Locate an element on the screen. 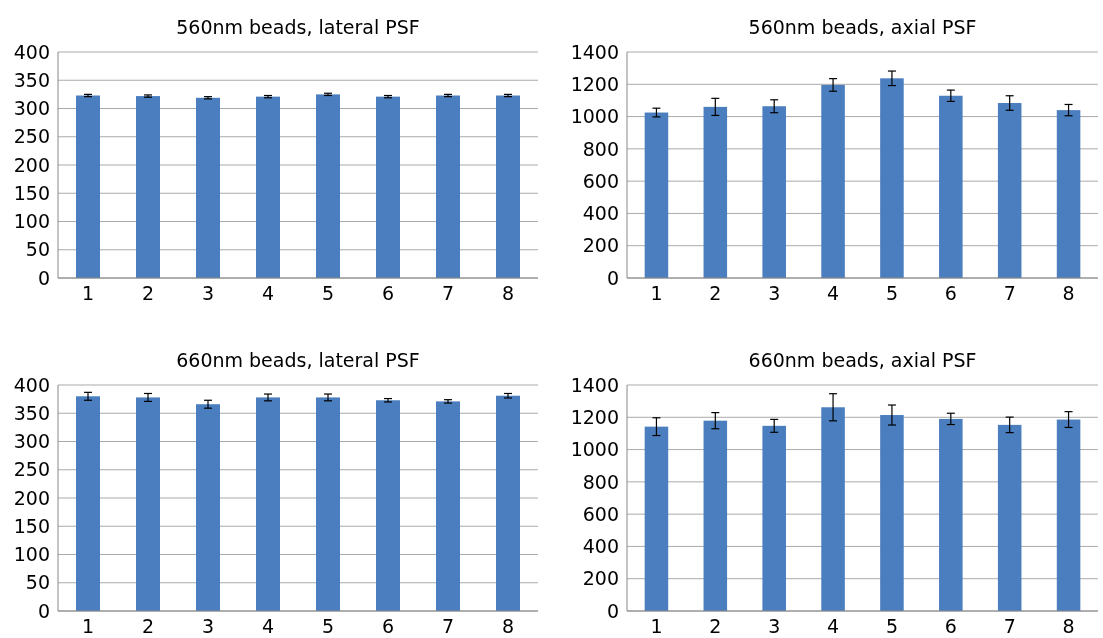 This screenshot has width=1103, height=638. chart-title: 560nm beads, axial PSF is located at coordinates (862, 27).